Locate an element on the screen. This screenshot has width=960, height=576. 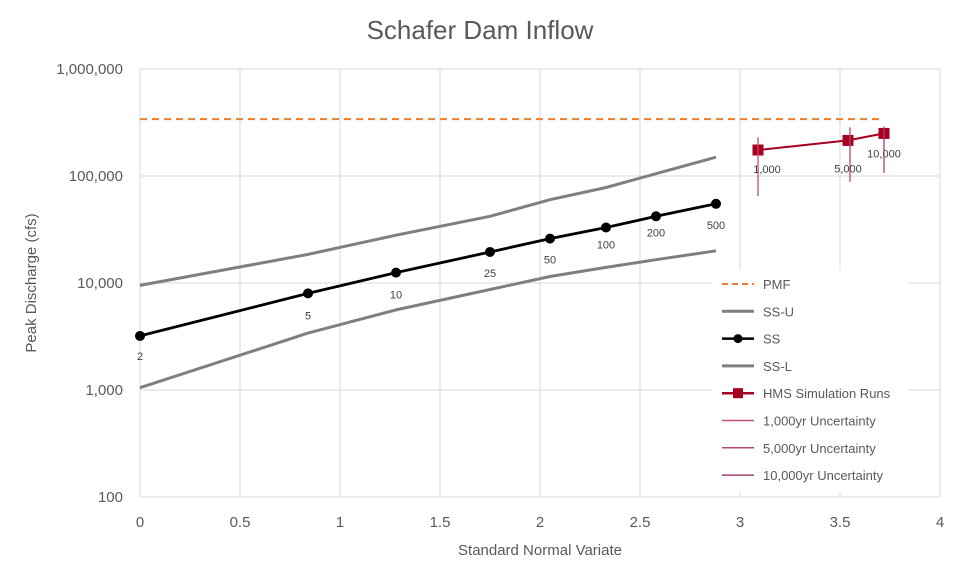
x-tick-label: 2 is located at coordinates (540, 522).